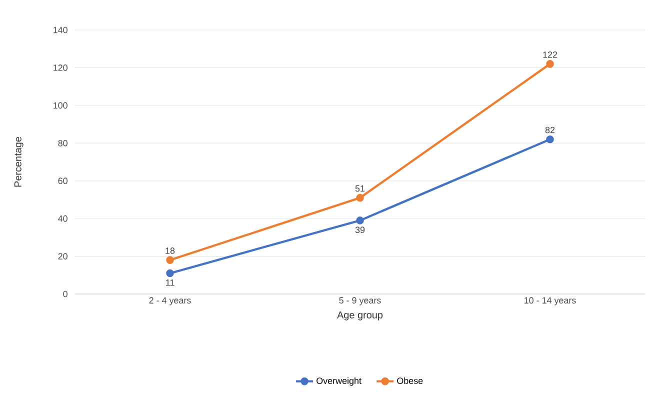 The height and width of the screenshot is (409, 648). What do you see at coordinates (65, 294) in the screenshot?
I see `y-tick-label: 0` at bounding box center [65, 294].